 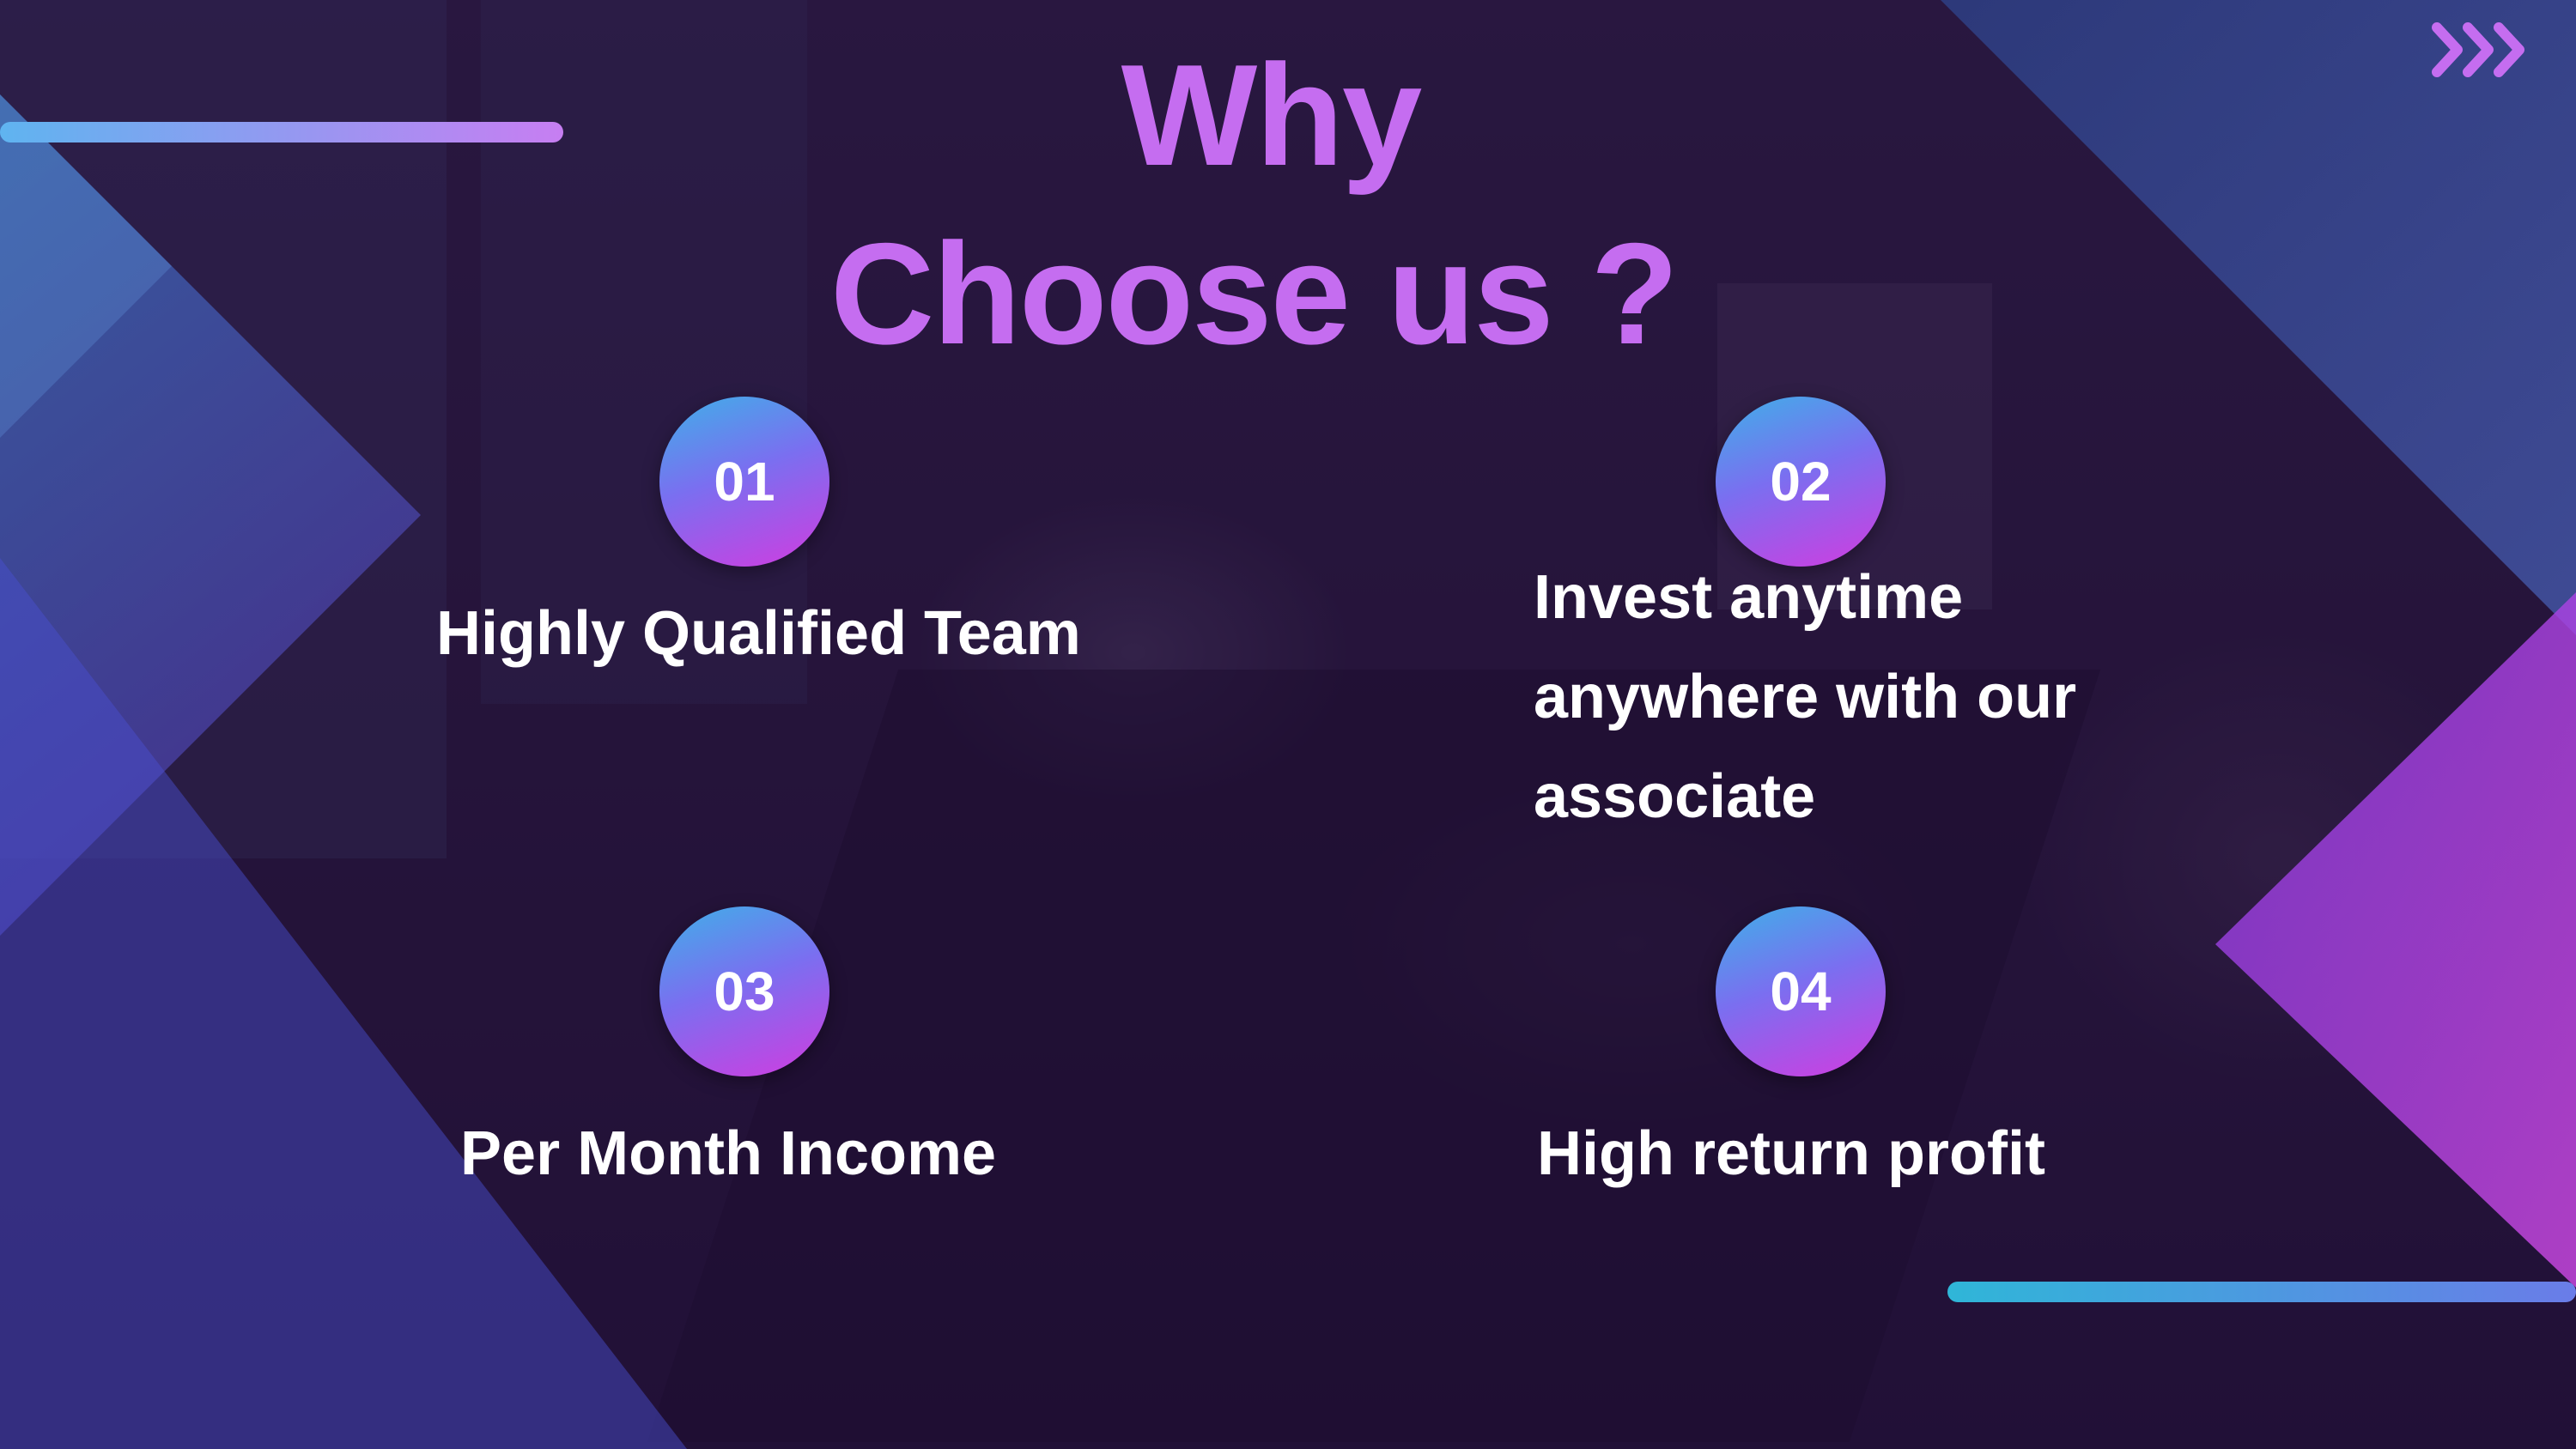 I want to click on triple-chevron-right-icon, so click(x=2478, y=49).